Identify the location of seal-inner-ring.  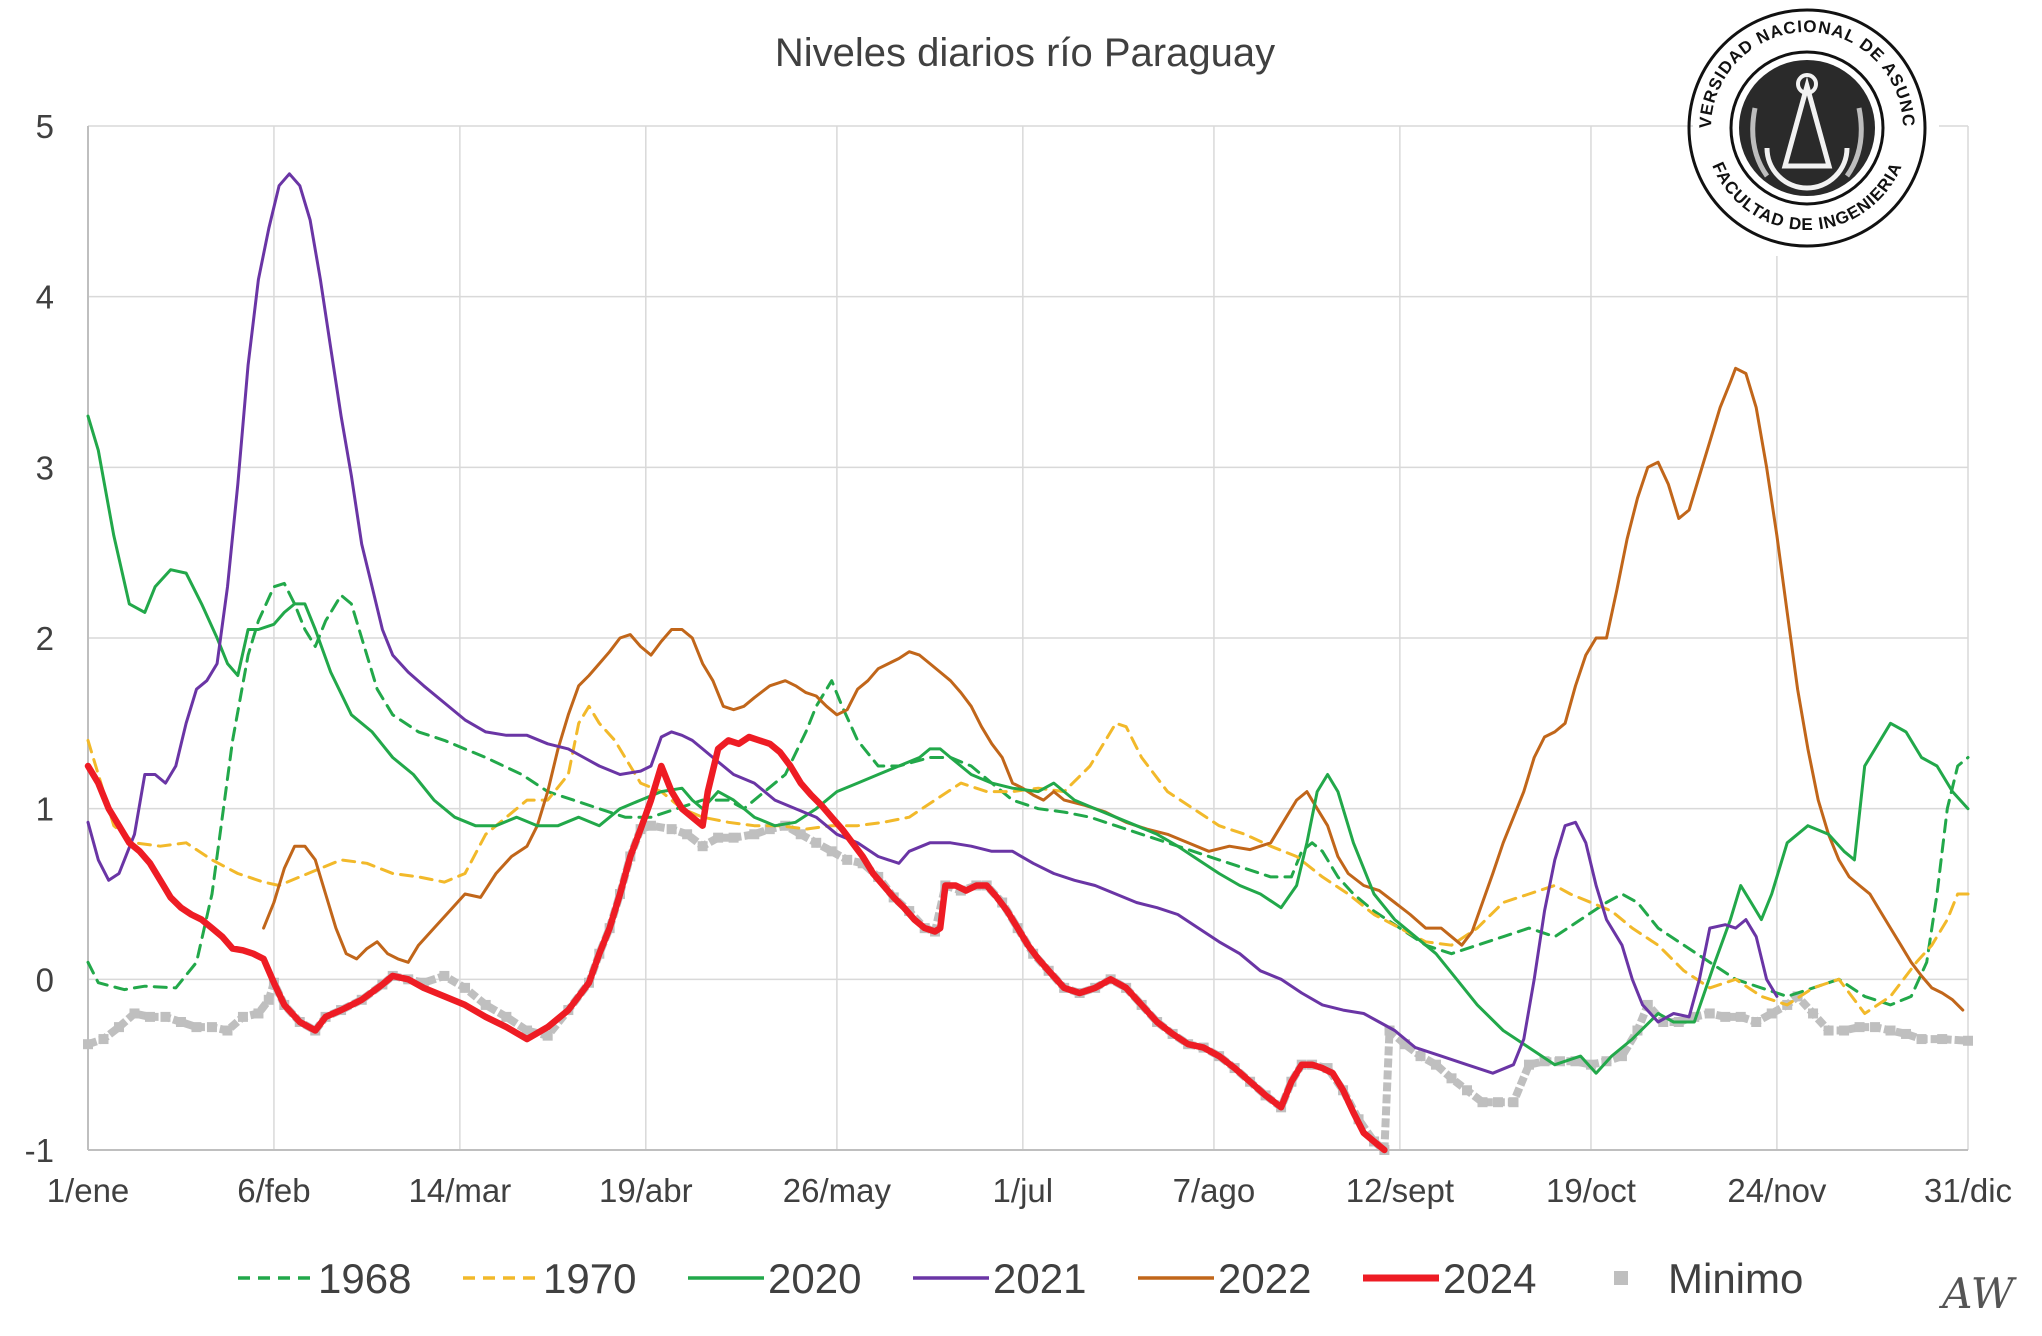
(1807, 128).